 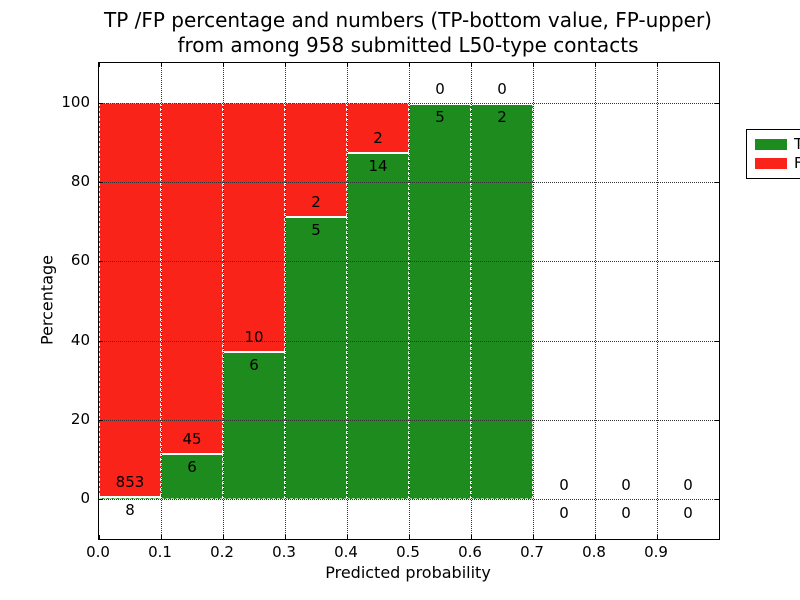 I want to click on tp-color-swatch, so click(x=771, y=144).